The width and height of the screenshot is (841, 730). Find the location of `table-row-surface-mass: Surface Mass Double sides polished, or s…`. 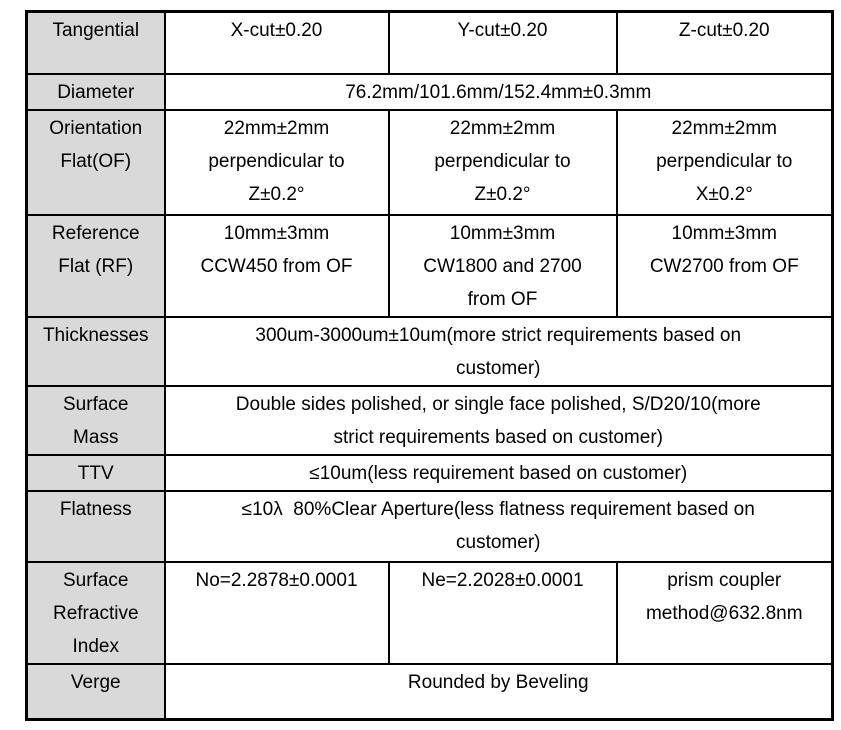

table-row-surface-mass: Surface Mass Double sides polished, or s… is located at coordinates (429, 420).